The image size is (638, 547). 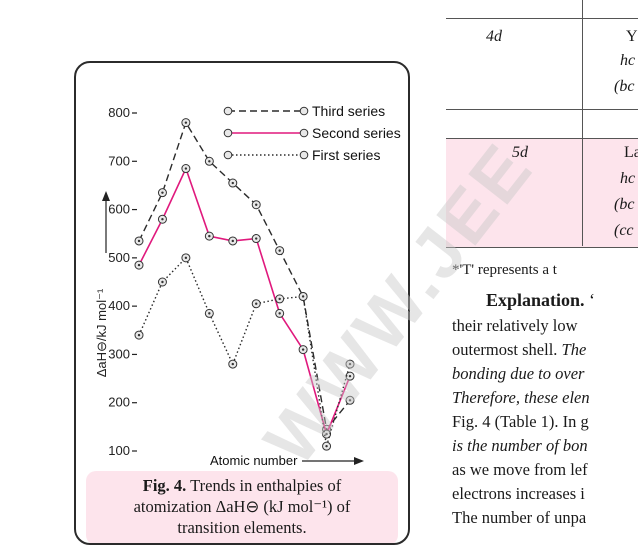 What do you see at coordinates (119, 402) in the screenshot?
I see `y-tick-label: 200` at bounding box center [119, 402].